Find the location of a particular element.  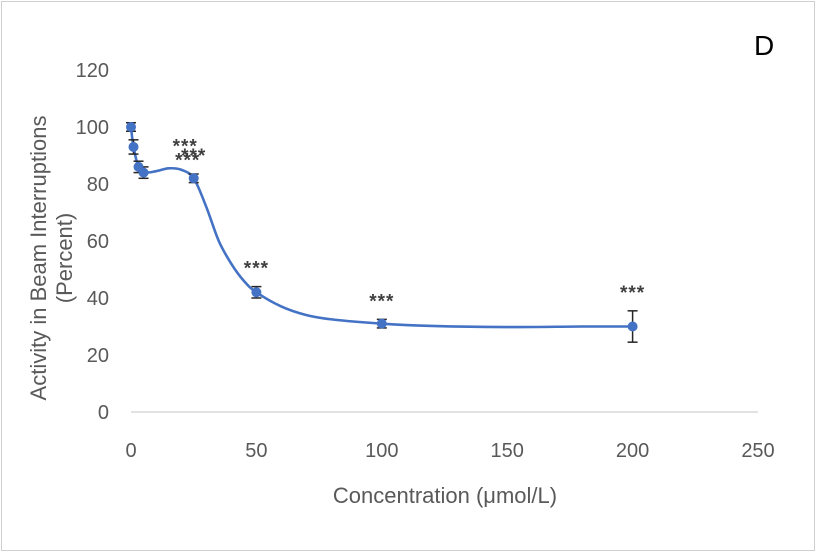

x-tick-label: 0 is located at coordinates (130, 451).